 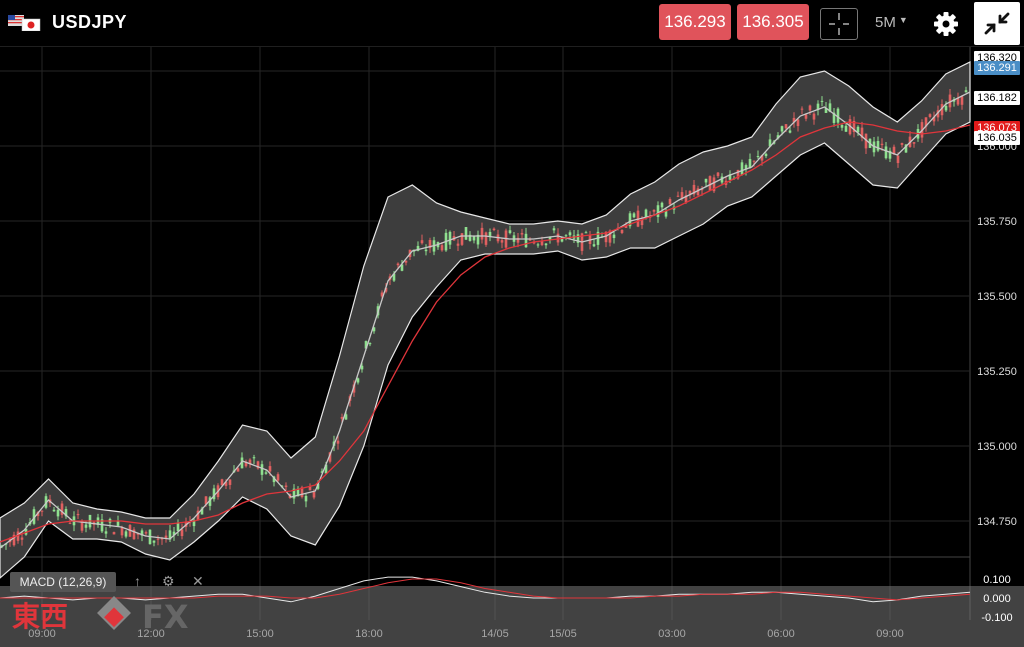 I want to click on macd-axis-label: 0.100, so click(x=997, y=580).